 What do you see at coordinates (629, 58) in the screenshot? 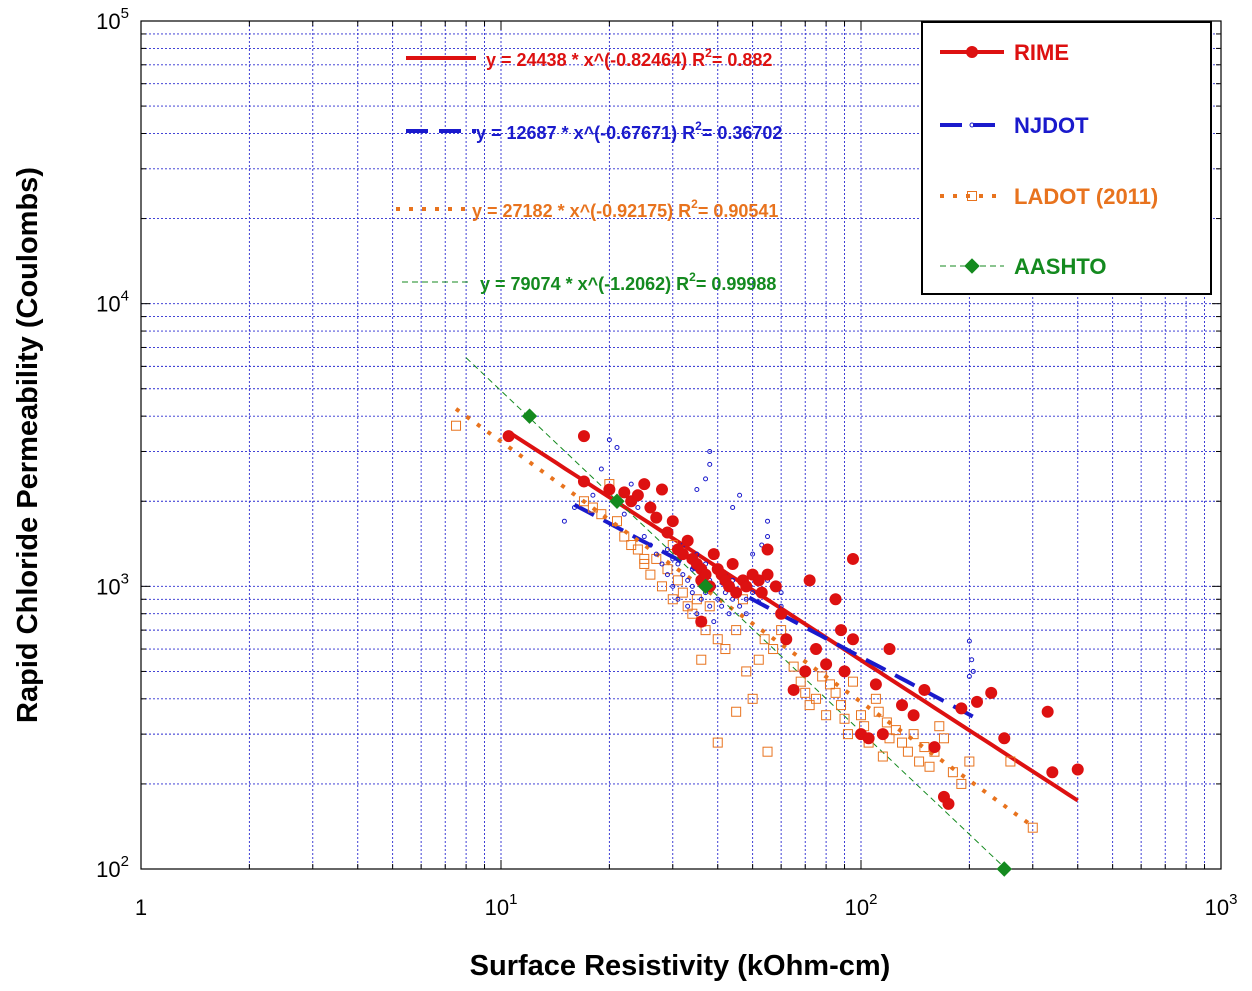
I see `equation-rime: y = 24438 * x^(-0.82464) R2= 0.882` at bounding box center [629, 58].